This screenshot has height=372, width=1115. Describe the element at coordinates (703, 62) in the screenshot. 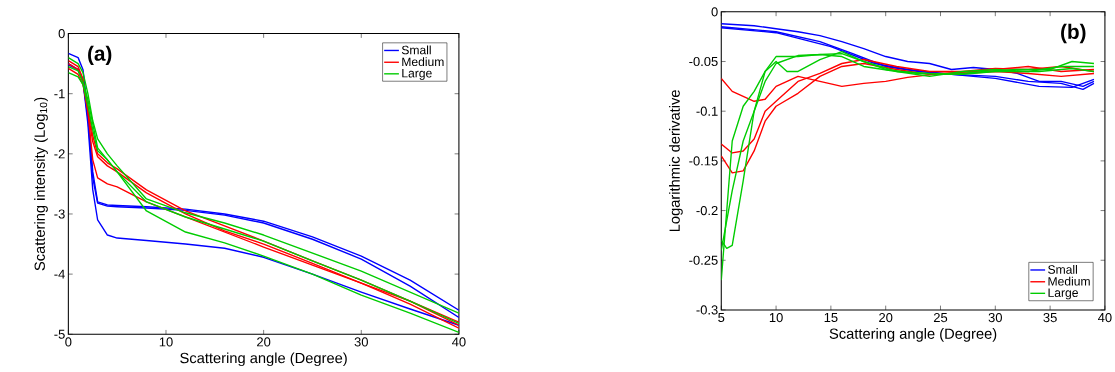

I see `y-tick-label: -0.05` at that location.